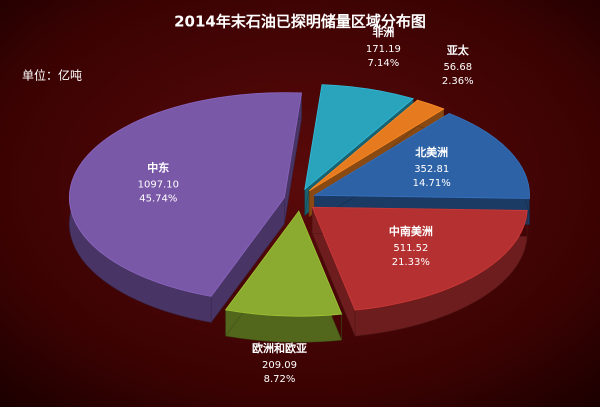 Image resolution: width=600 pixels, height=407 pixels. I want to click on value-label: 352.81, so click(431, 169).